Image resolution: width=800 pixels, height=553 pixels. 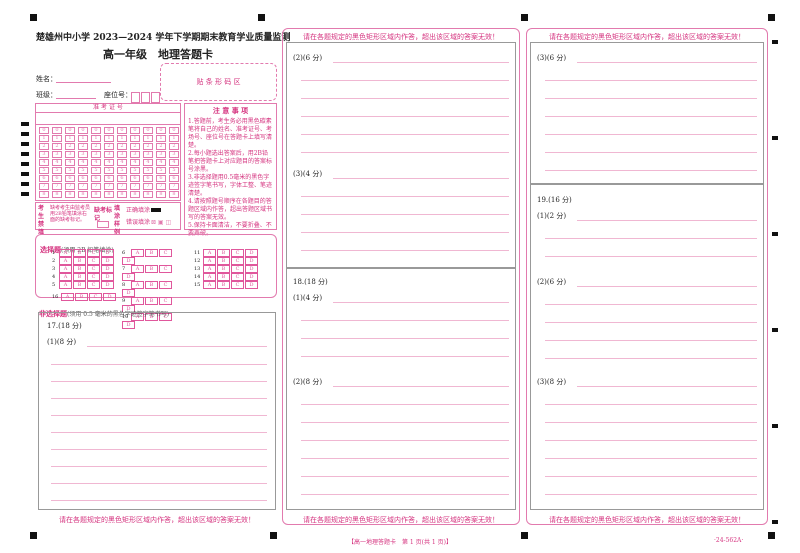 I want to click on candidate-label: 考生禁填, so click(x=41, y=220).